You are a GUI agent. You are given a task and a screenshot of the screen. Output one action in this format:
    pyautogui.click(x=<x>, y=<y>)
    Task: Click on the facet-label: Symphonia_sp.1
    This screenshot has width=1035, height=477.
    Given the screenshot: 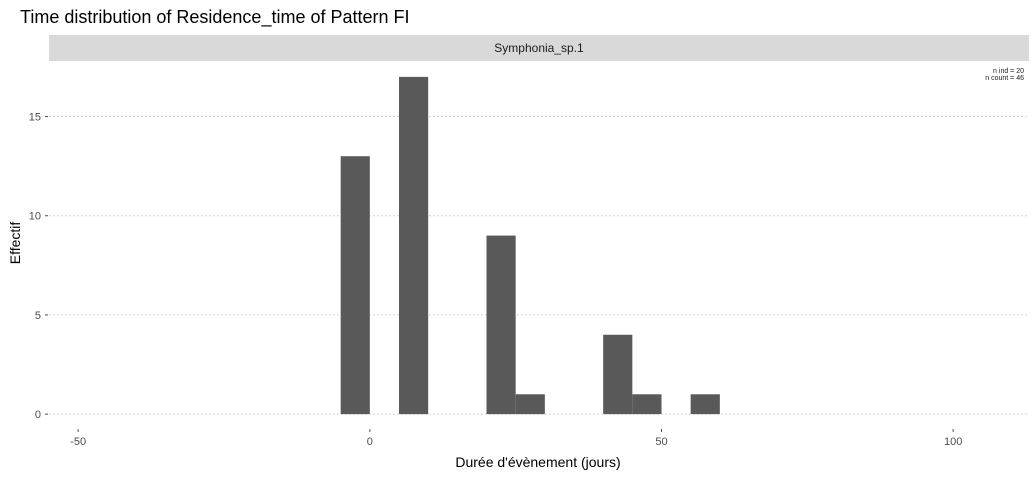 What is the action you would take?
    pyautogui.click(x=539, y=48)
    